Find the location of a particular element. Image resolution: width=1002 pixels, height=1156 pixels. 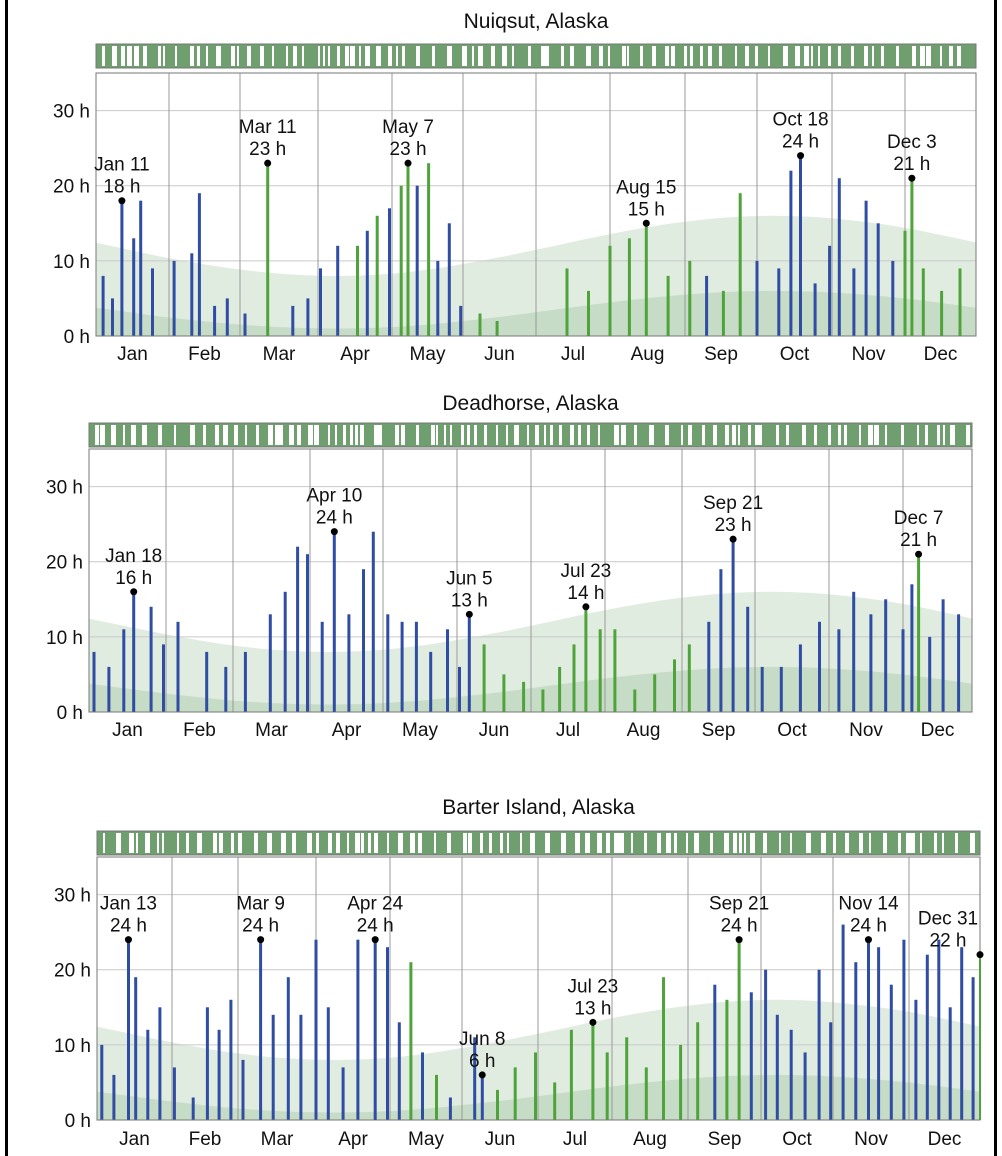

x-tick-label: Jun is located at coordinates (500, 1139).